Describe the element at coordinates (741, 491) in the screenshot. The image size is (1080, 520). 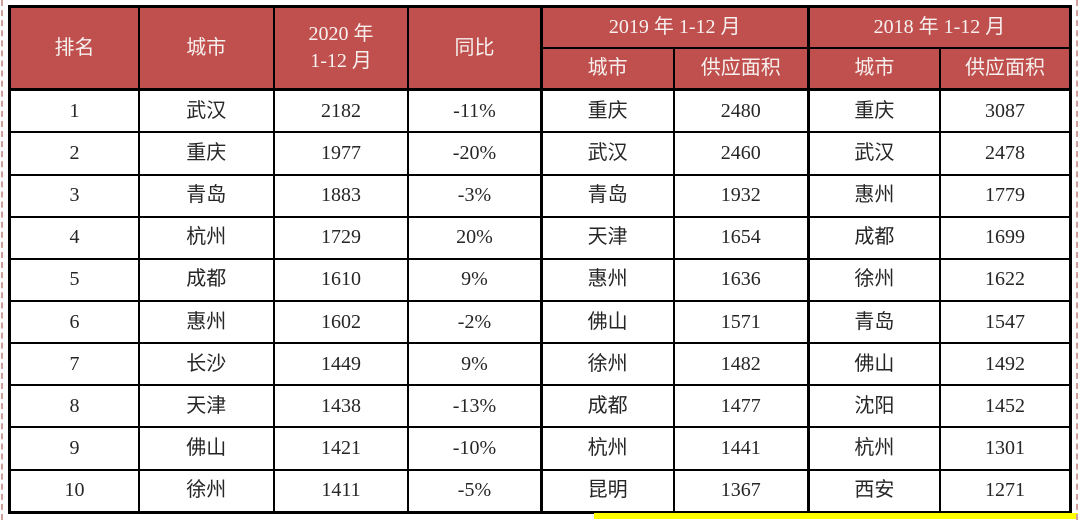
I see `table-cell: 1367` at that location.